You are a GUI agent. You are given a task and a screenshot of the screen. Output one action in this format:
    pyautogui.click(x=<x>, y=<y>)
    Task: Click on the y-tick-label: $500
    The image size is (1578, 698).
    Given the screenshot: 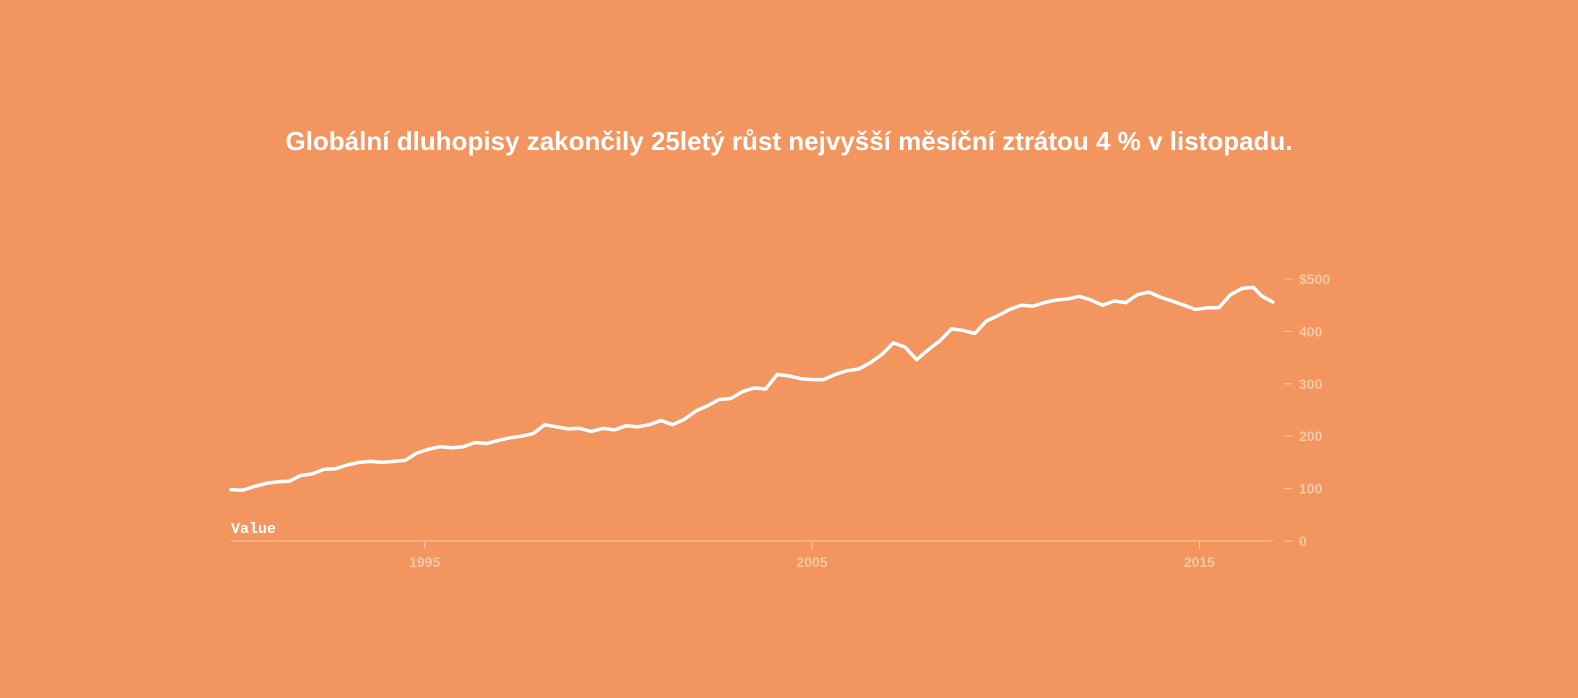 What is the action you would take?
    pyautogui.click(x=1314, y=279)
    